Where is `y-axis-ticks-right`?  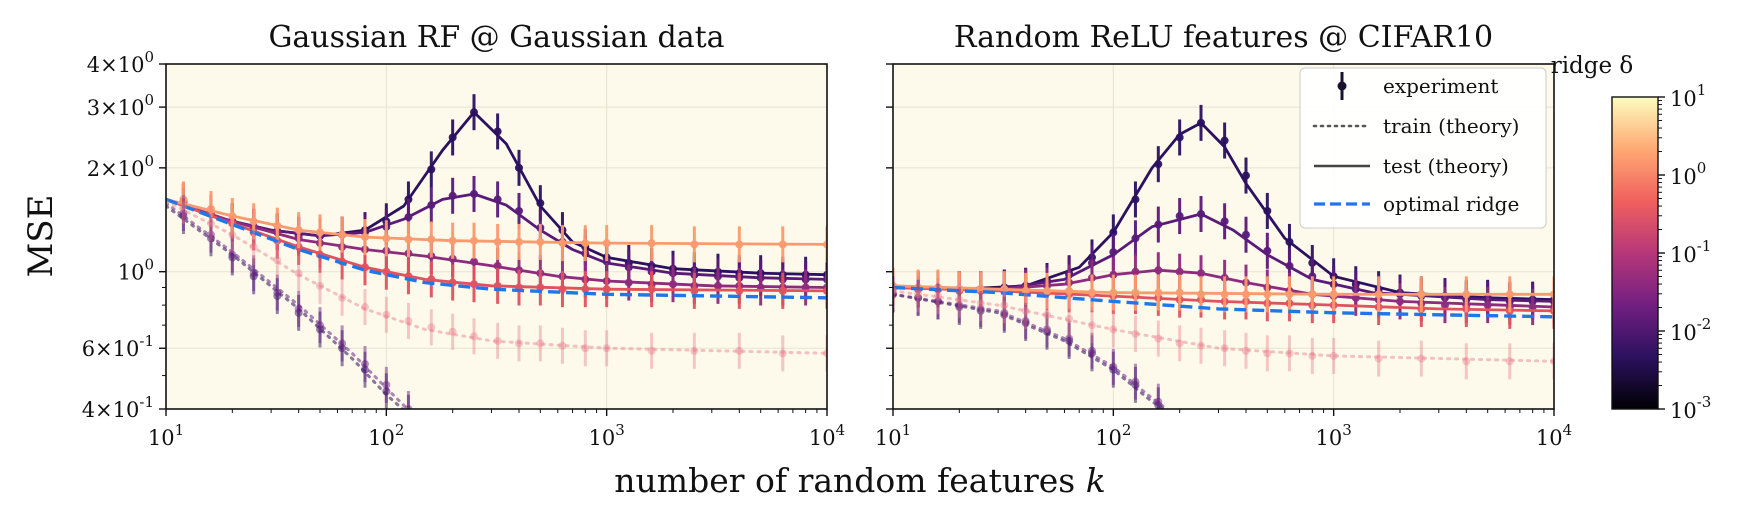
y-axis-ticks-right is located at coordinates (889, 236).